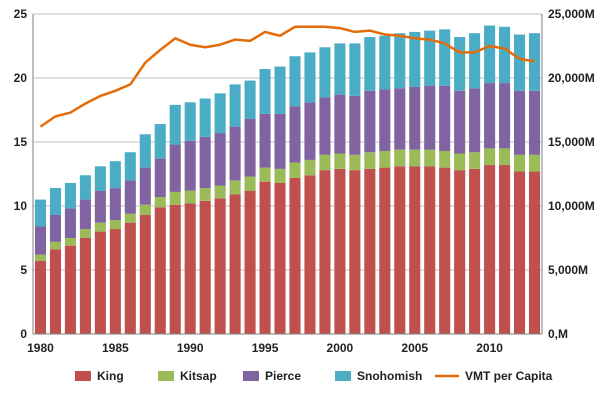  I want to click on bar-snohomish-2012, so click(520, 62).